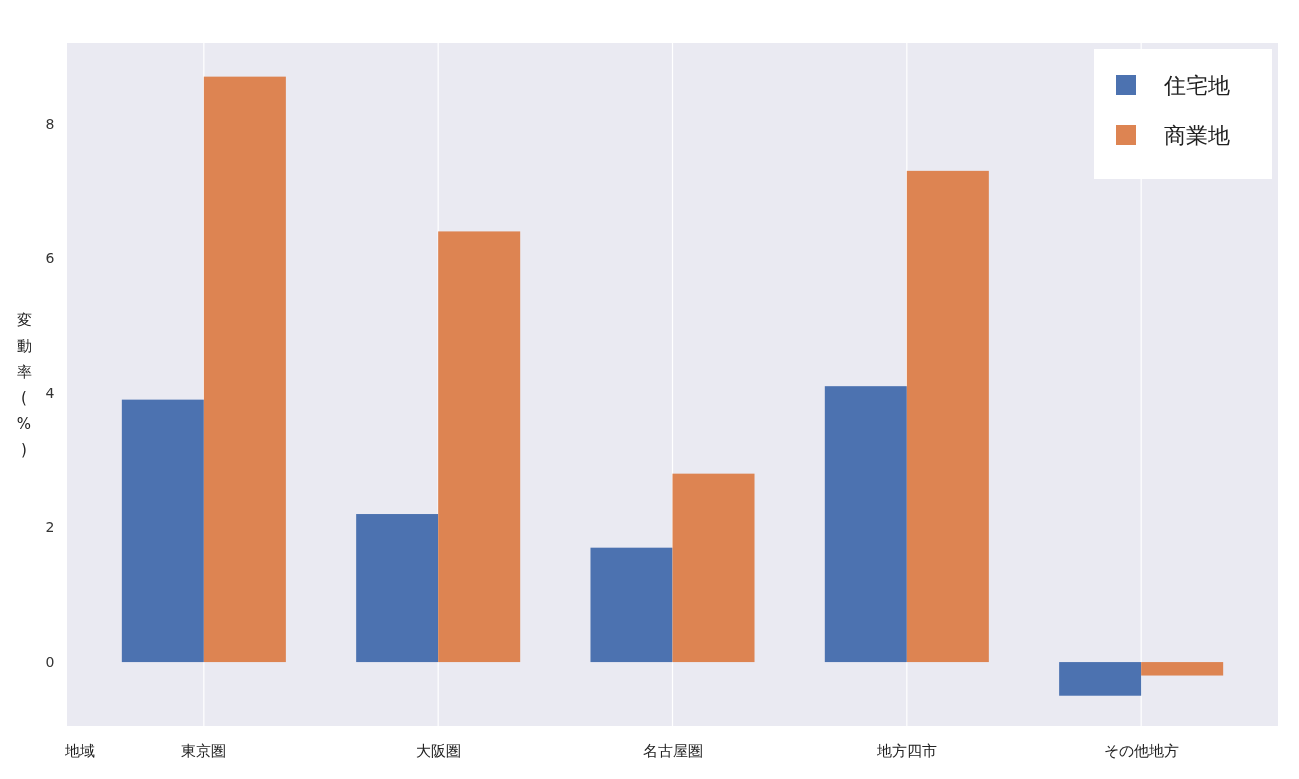 The image size is (1299, 779). Describe the element at coordinates (204, 751) in the screenshot. I see `x-tick-label: 東京圏` at that location.